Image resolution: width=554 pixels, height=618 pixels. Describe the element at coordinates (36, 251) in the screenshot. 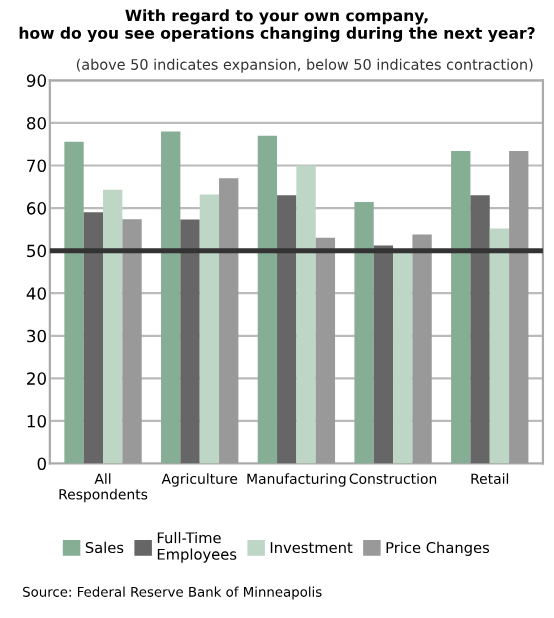

I see `y-tick-label: 50` at that location.